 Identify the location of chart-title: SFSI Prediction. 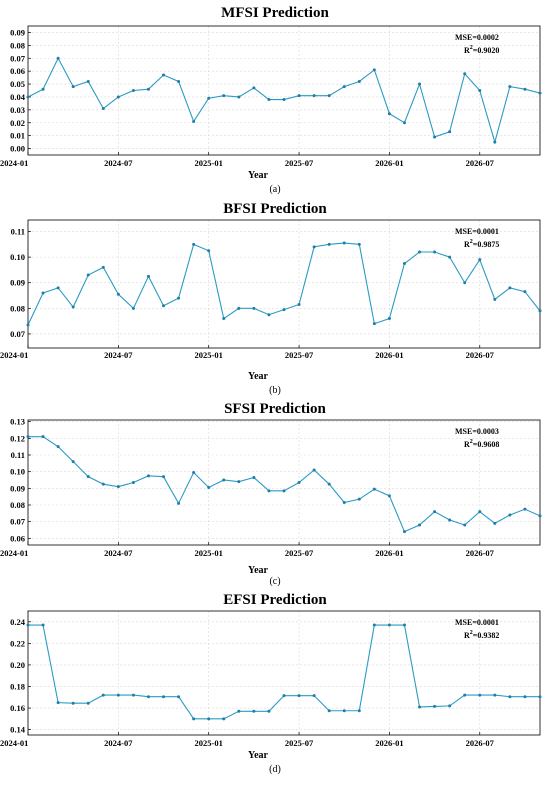
(275, 409).